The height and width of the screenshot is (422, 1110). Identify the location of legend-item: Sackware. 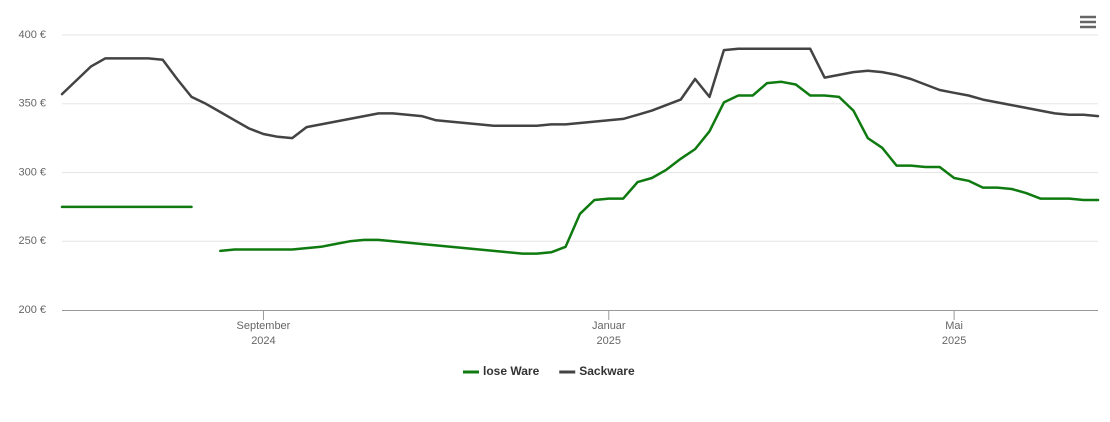
(597, 371).